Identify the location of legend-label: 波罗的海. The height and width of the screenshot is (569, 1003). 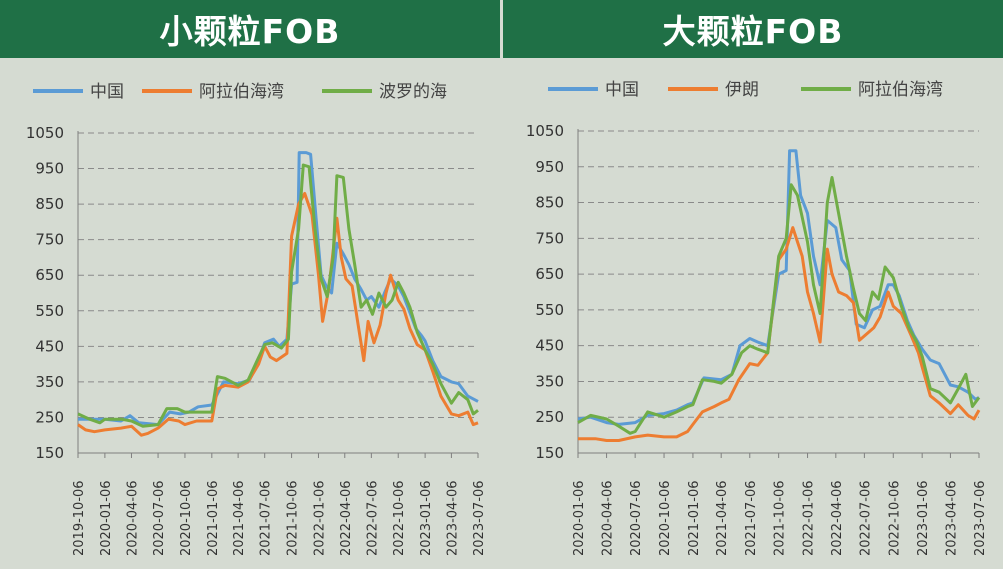
(413, 92).